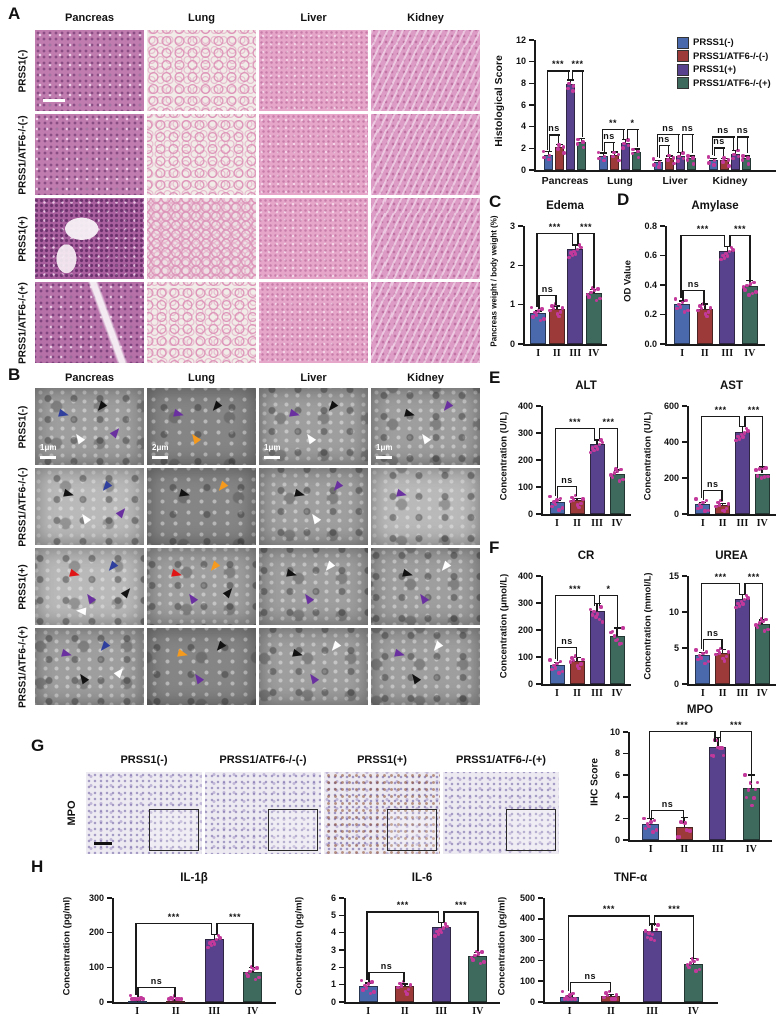 The image size is (784, 1025). I want to click on panel-b-row-label: PRSS1(+), so click(23, 586).